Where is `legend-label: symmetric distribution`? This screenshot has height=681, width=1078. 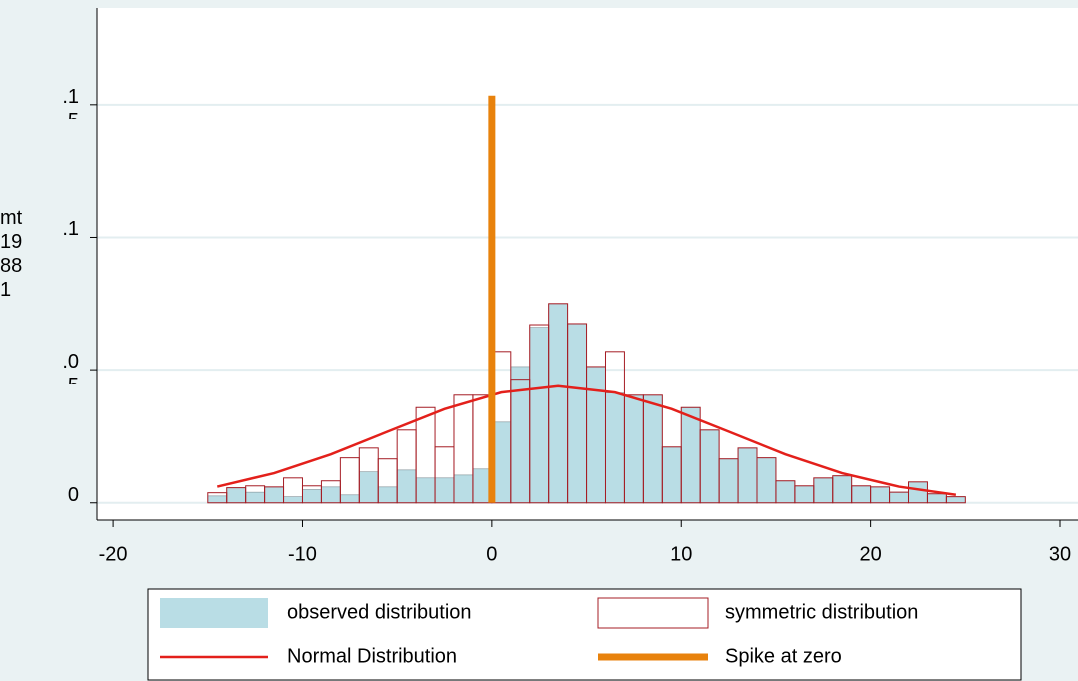
legend-label: symmetric distribution is located at coordinates (821, 612).